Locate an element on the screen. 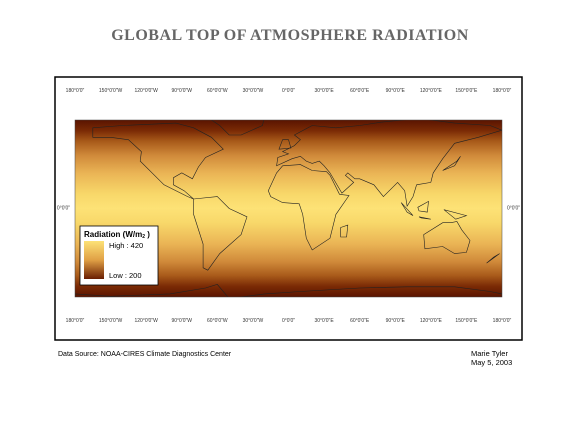 This screenshot has height=445, width=576. legend-high: High : 420 is located at coordinates (126, 245).